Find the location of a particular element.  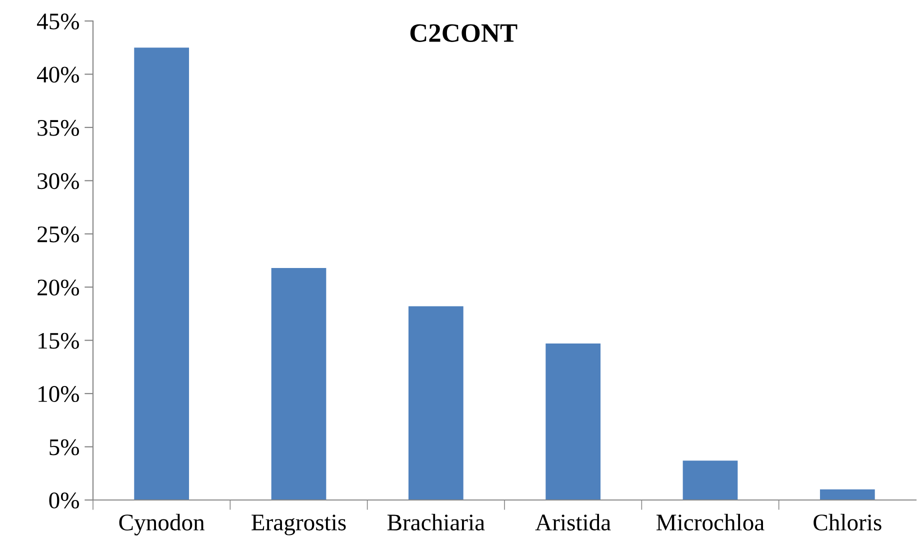

x-tick-label: Cynodon is located at coordinates (162, 525).